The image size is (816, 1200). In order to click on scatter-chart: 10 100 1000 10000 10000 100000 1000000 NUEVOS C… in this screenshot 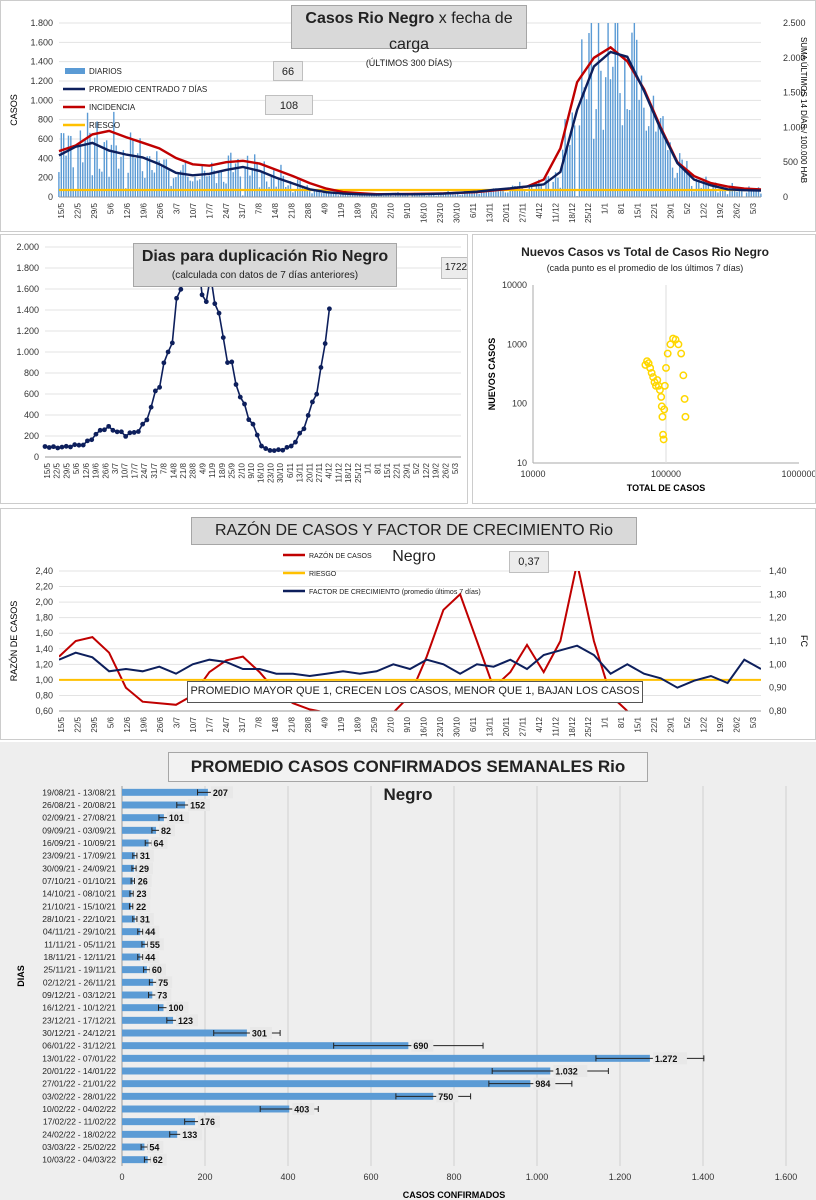, I will do `click(651, 386)`.